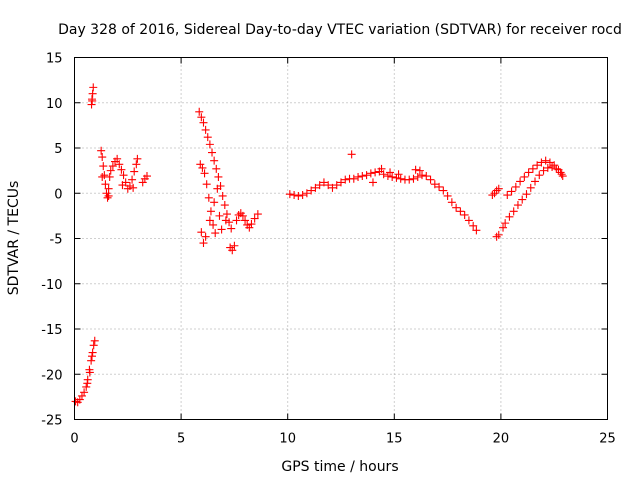  Describe the element at coordinates (14, 238) in the screenshot. I see `y-axis-title: SDTVAR / TECUs` at that location.